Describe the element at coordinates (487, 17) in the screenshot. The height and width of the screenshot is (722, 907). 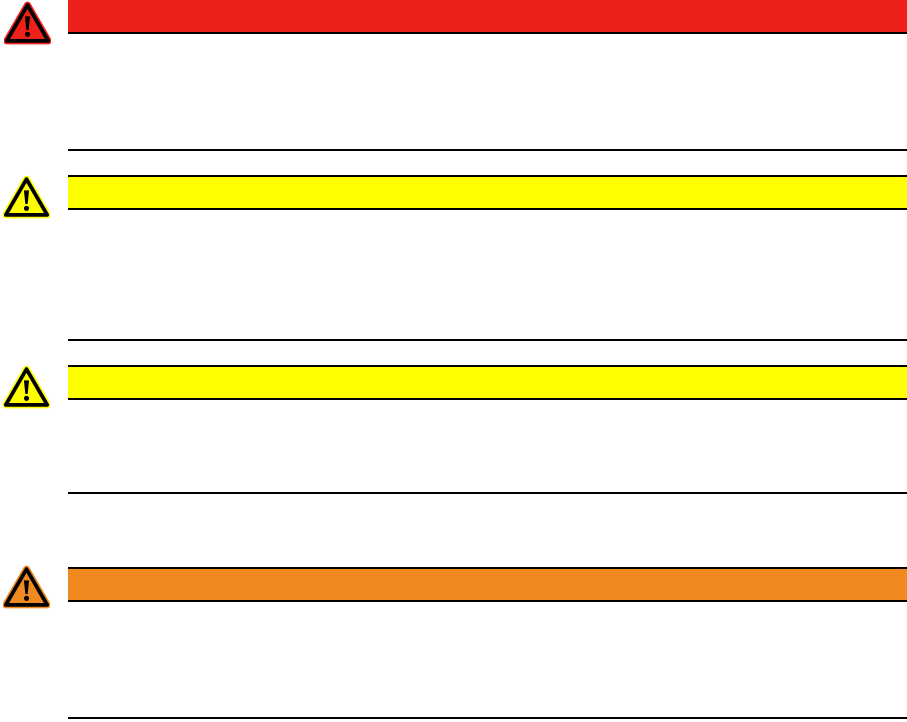
I see `red-alert-banner` at that location.